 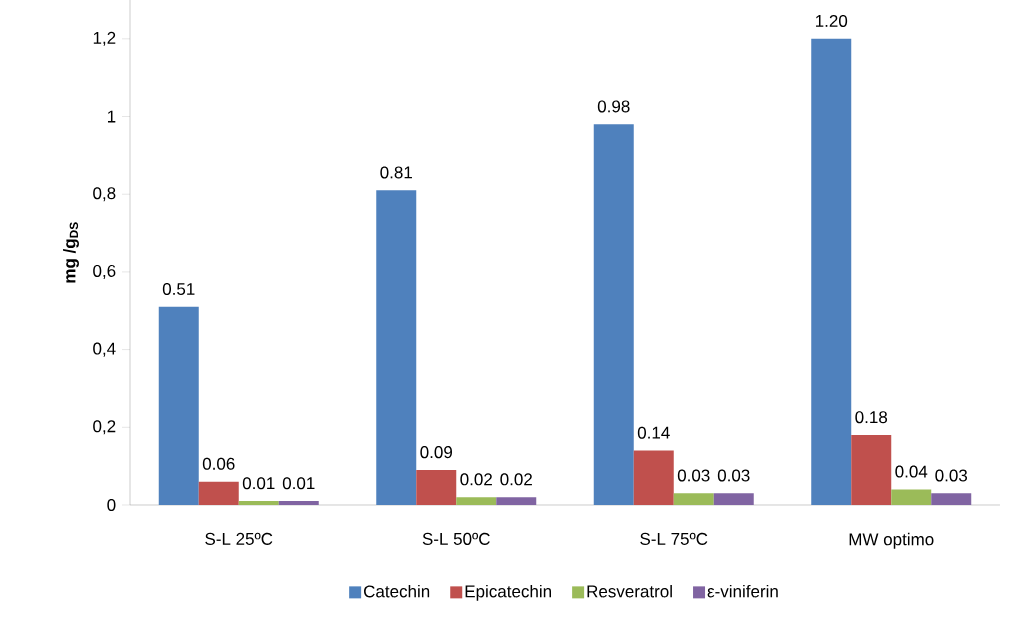 What do you see at coordinates (436, 452) in the screenshot?
I see `data-label: 0.09` at bounding box center [436, 452].